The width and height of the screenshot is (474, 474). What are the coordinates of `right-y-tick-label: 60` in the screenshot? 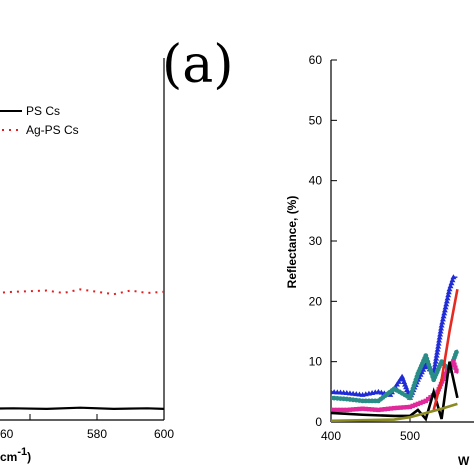 It's located at (316, 60).